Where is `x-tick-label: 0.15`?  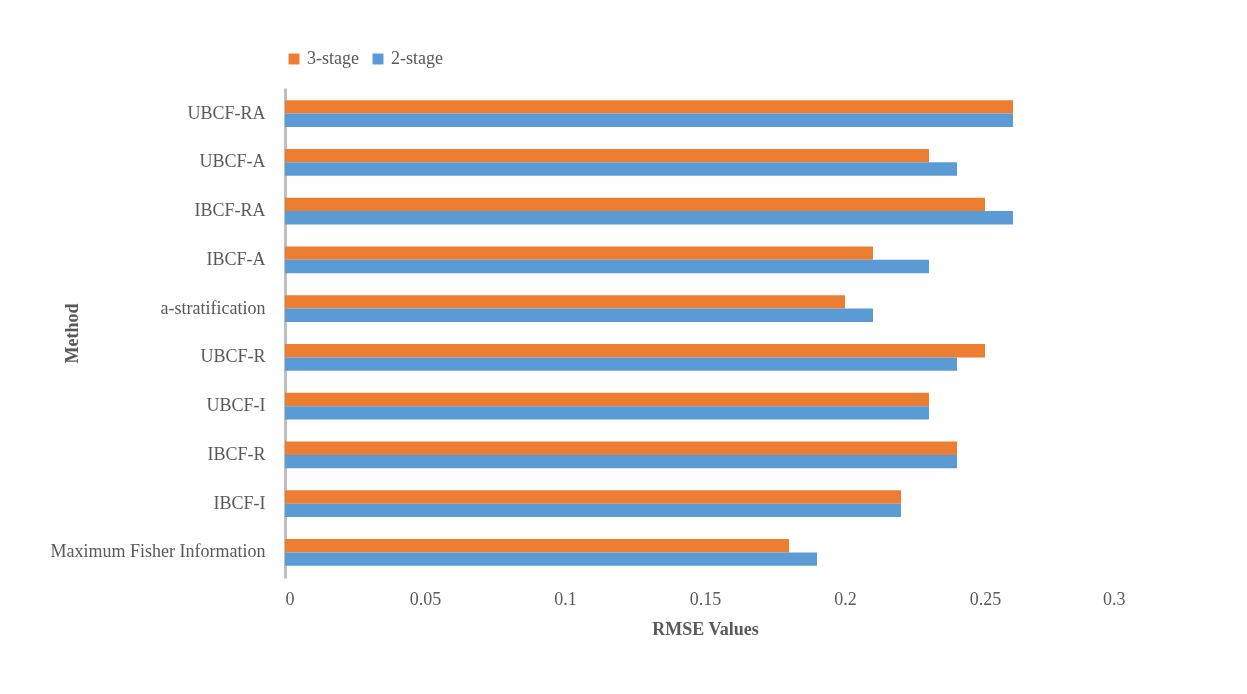 x-tick-label: 0.15 is located at coordinates (705, 598).